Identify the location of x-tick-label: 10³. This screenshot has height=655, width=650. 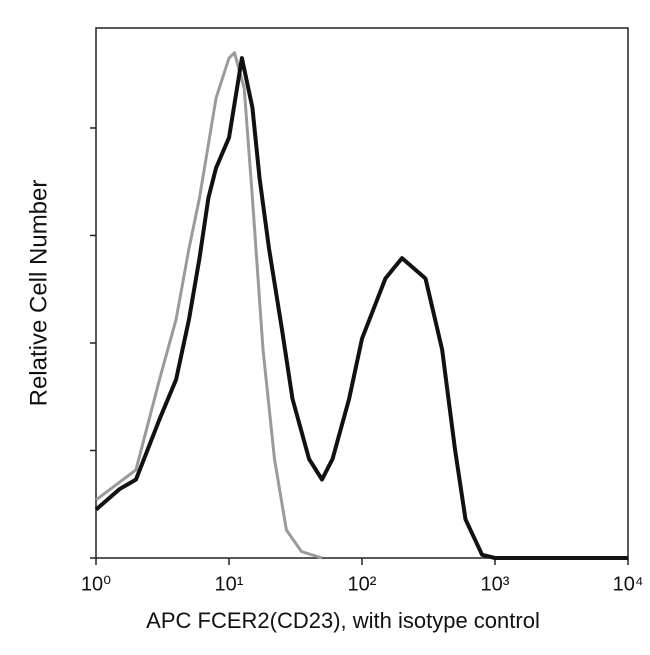
(495, 584).